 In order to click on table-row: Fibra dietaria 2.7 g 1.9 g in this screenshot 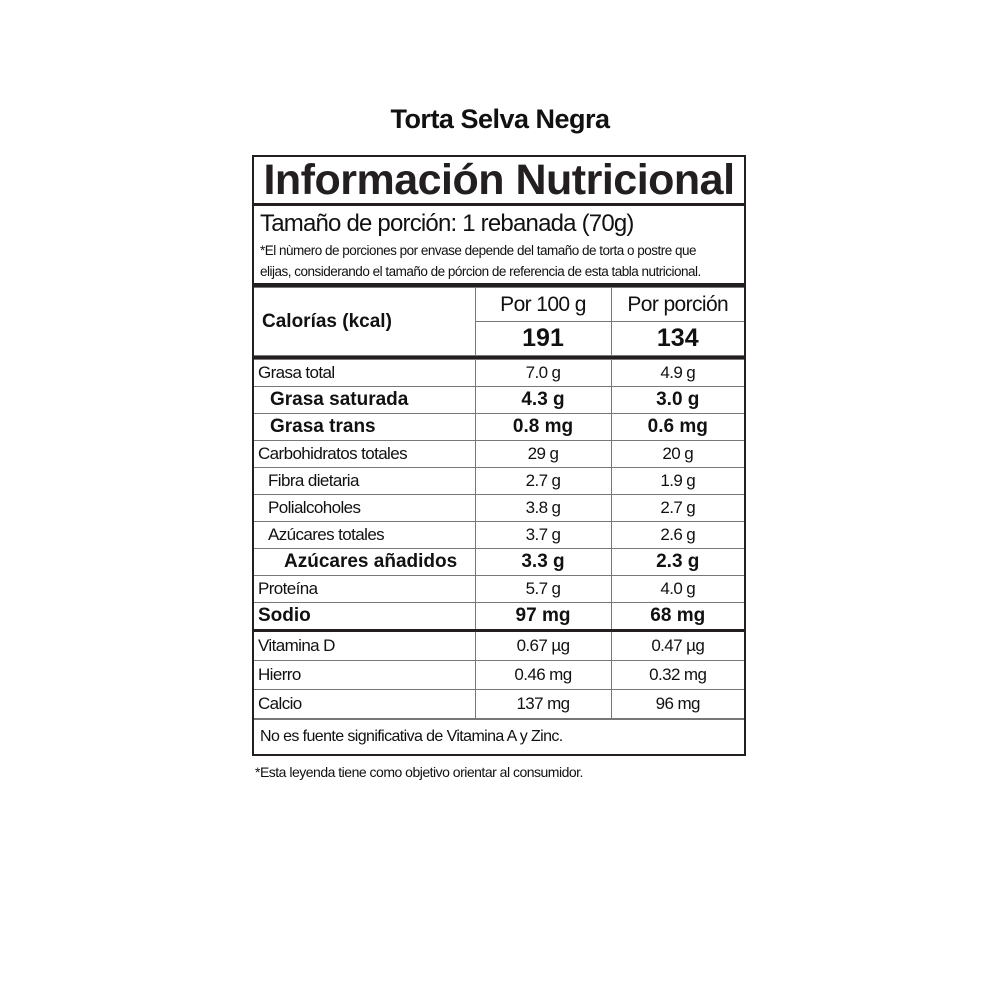, I will do `click(499, 481)`.